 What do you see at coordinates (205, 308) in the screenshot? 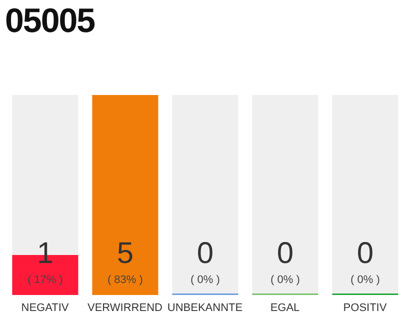
I see `x-tick-label: UNBEKANNTE` at bounding box center [205, 308].